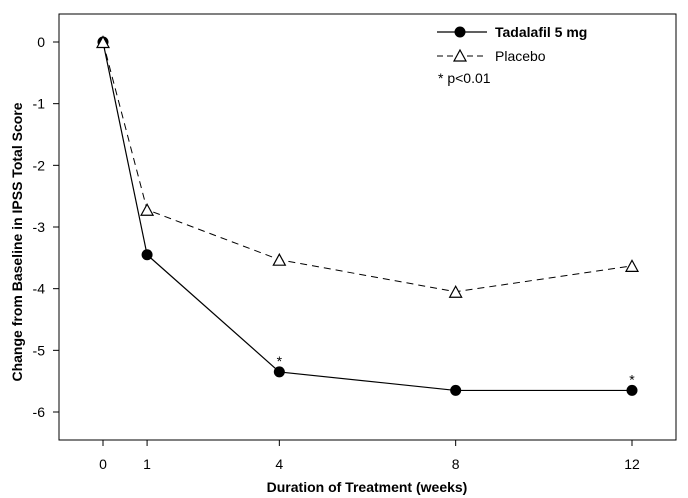 This screenshot has width=688, height=498. What do you see at coordinates (632, 464) in the screenshot?
I see `x-tick-label: 12` at bounding box center [632, 464].